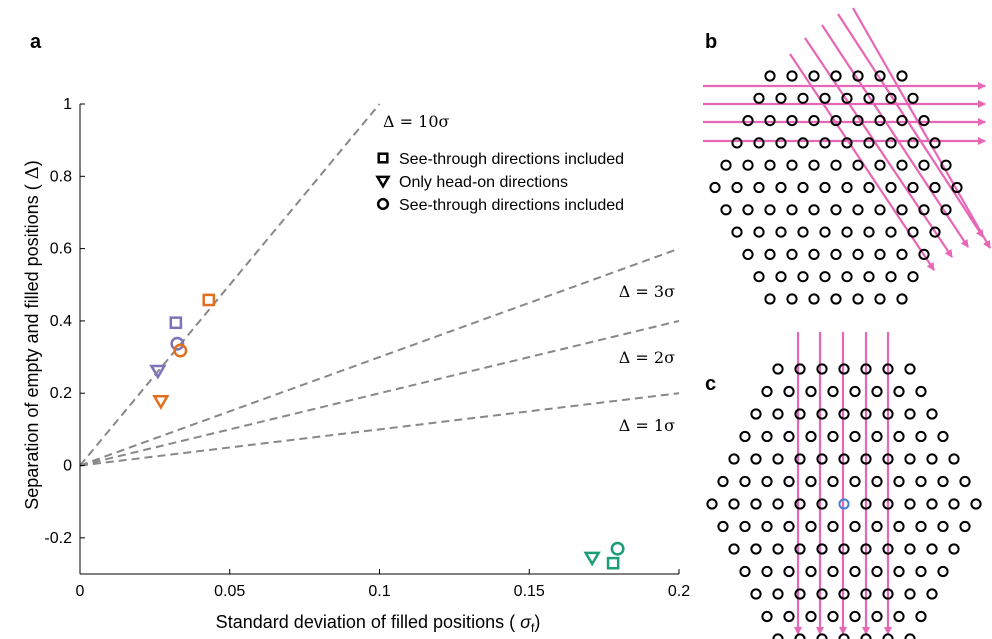 The height and width of the screenshot is (639, 992). I want to click on data-point-triangle, so click(161, 402).